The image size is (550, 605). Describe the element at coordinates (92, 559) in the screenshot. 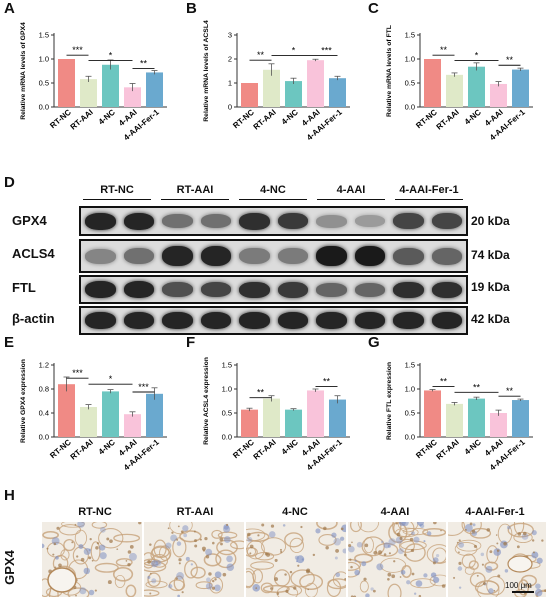

I see `ihc-image-rt-nc` at that location.